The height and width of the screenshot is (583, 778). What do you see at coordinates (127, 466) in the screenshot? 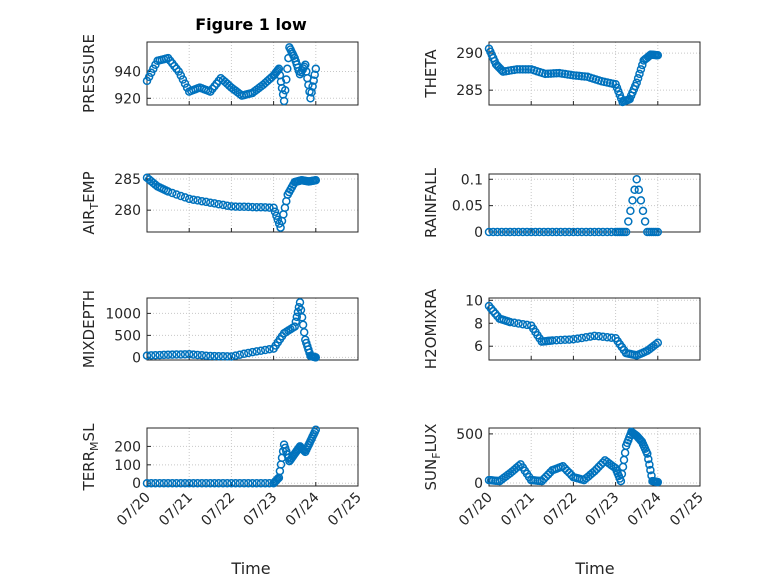
I see `y-tick-label: 100` at bounding box center [127, 466].